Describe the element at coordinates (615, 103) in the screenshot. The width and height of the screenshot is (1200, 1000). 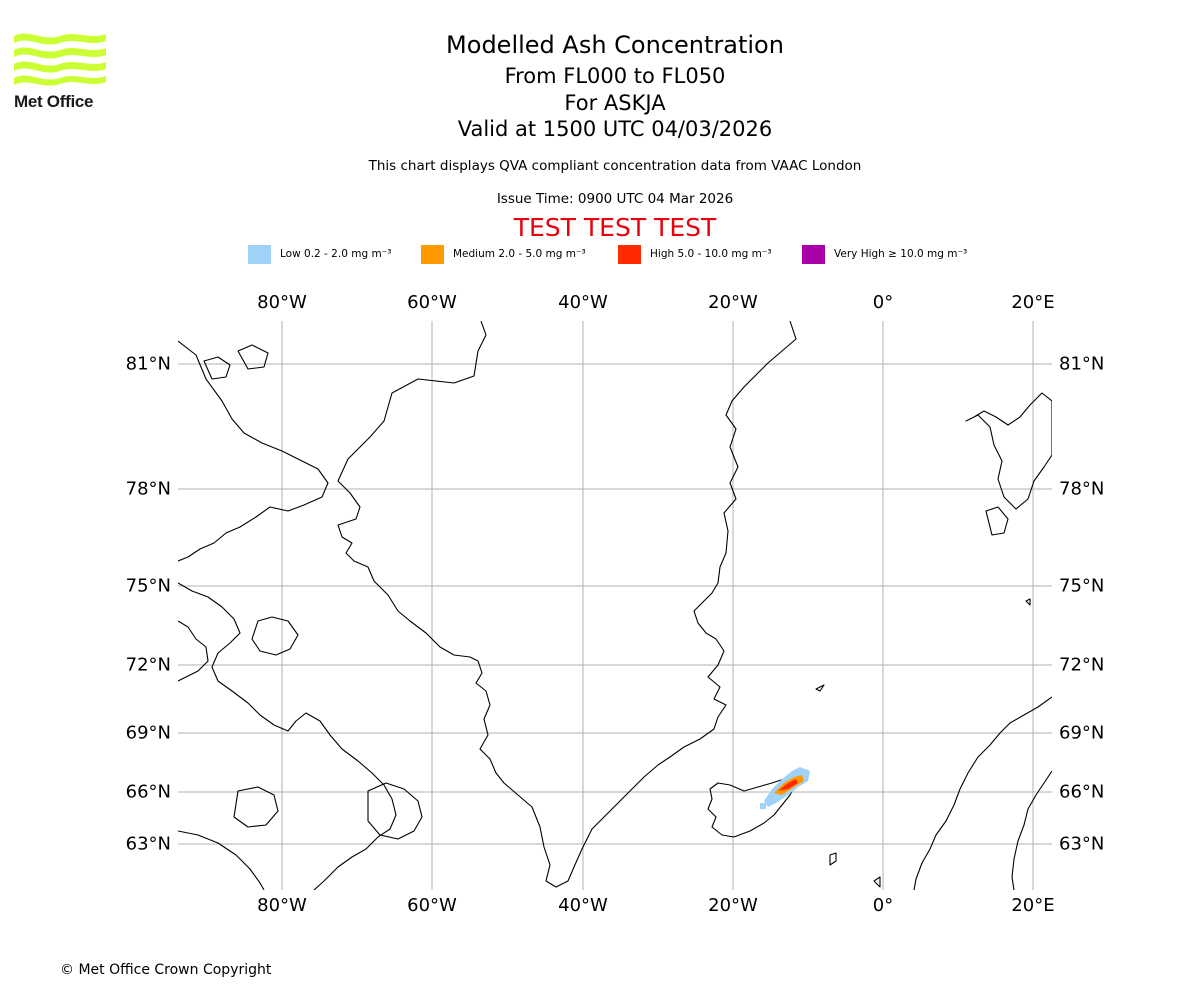
I see `volcano-name: For ASKJA` at that location.